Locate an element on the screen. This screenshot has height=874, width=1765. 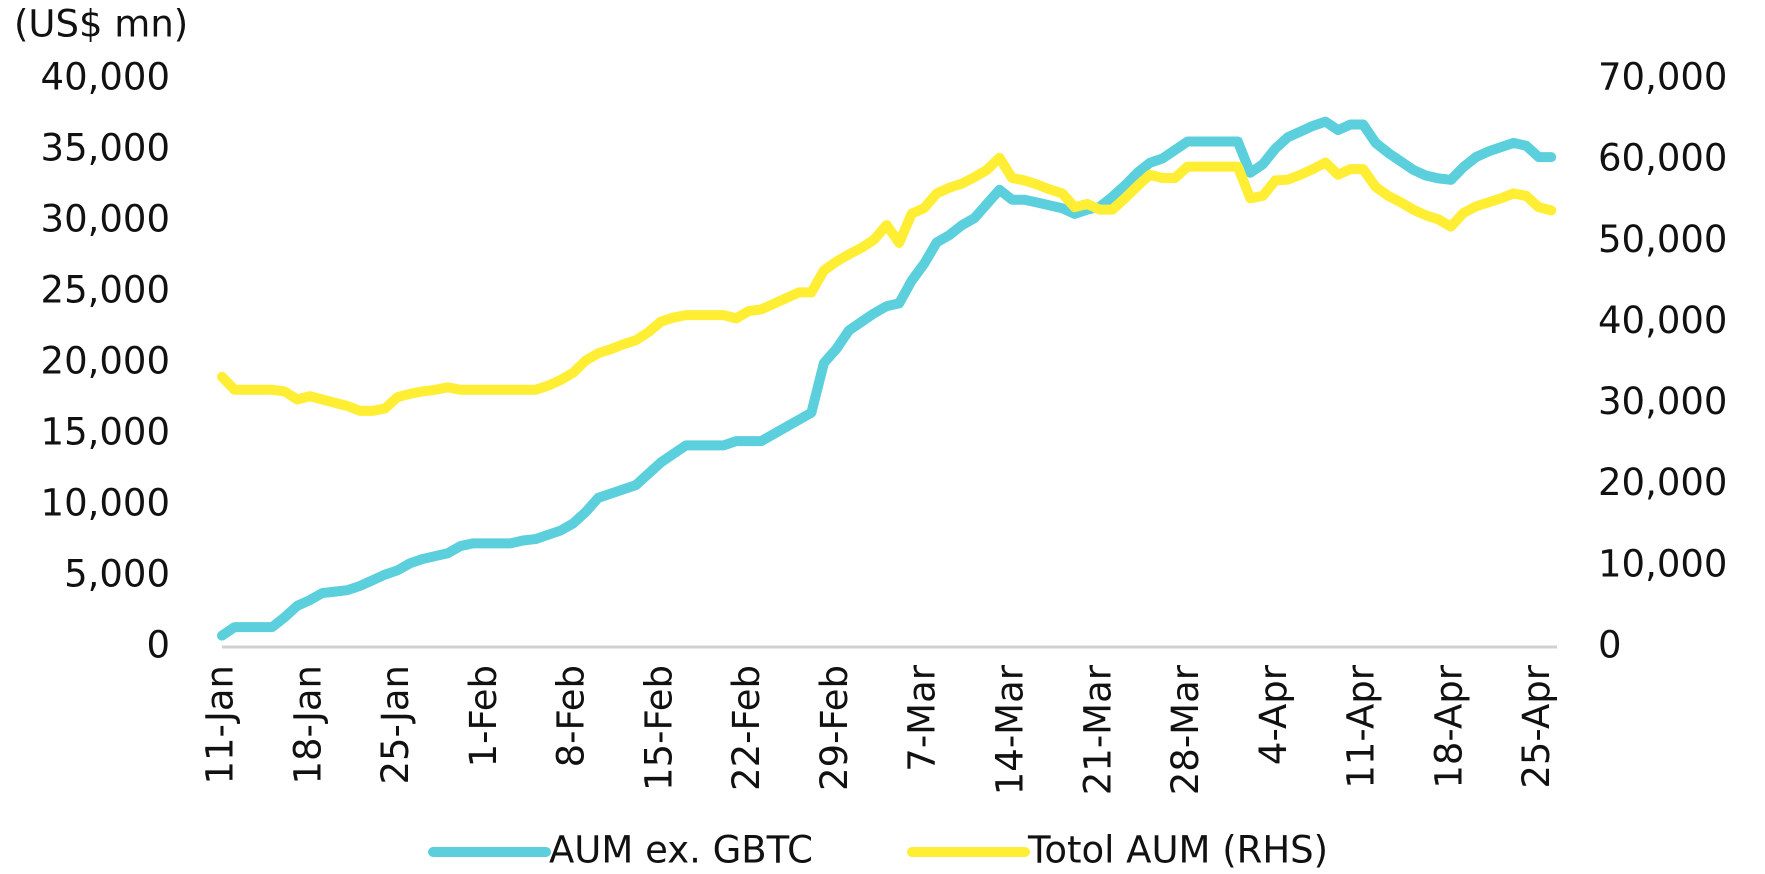
x-tick-label: 25-Apr is located at coordinates (1536, 726).